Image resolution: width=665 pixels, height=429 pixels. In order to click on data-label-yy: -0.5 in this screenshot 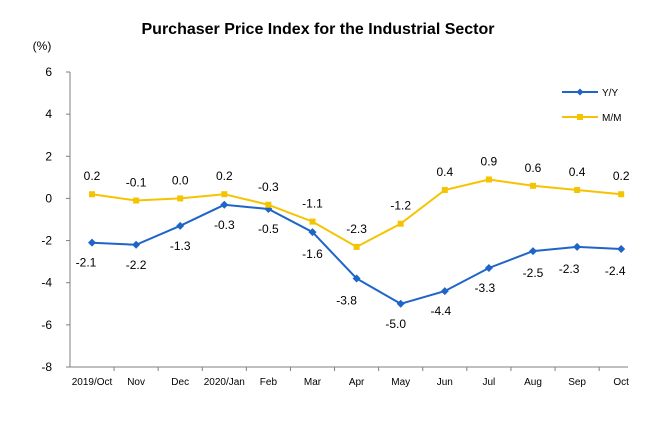, I will do `click(268, 229)`.